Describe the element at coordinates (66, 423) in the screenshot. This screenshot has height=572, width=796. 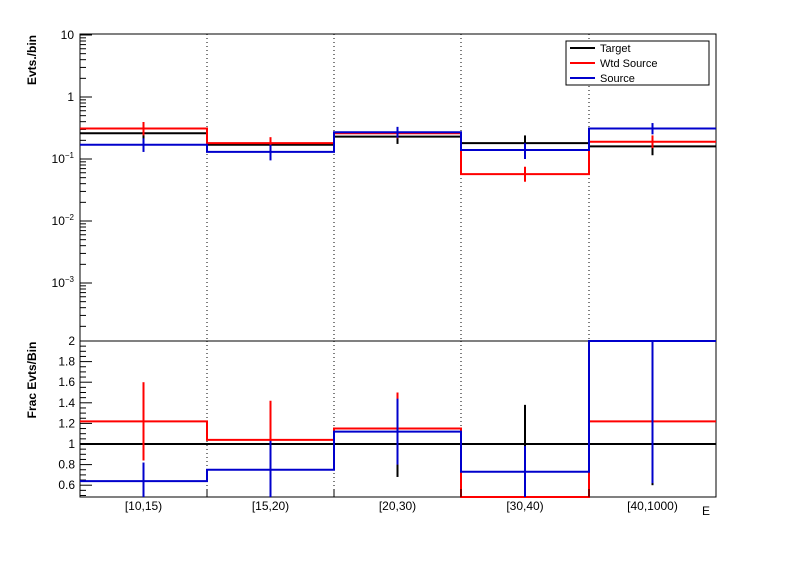
I see `bottom-y-tick-label: 1.2` at that location.